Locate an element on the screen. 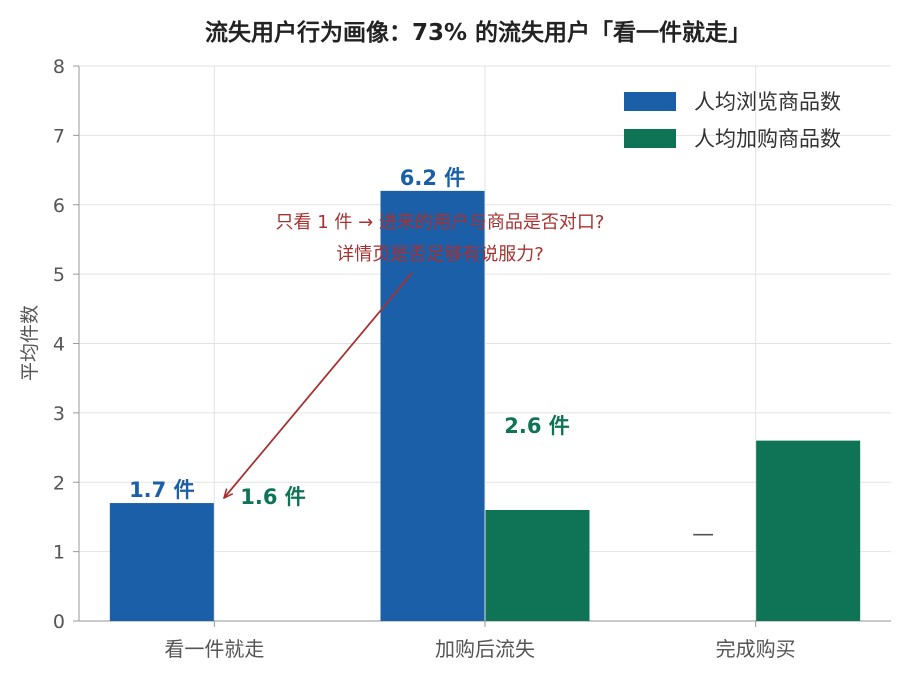 The width and height of the screenshot is (906, 675). data-label-addcart: 1.6 件 is located at coordinates (273, 497).